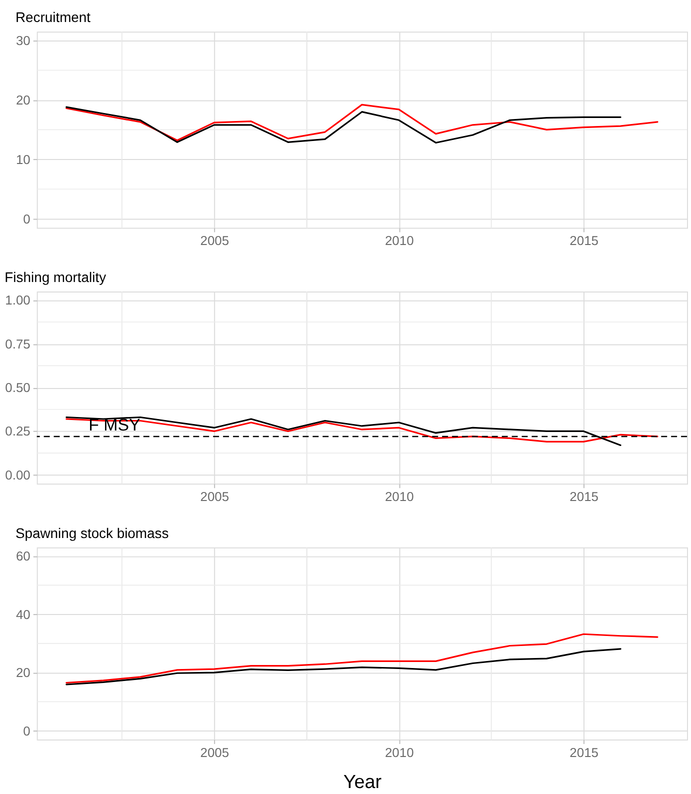 The width and height of the screenshot is (691, 794). I want to click on y-tick-label: 0.25, so click(17, 431).